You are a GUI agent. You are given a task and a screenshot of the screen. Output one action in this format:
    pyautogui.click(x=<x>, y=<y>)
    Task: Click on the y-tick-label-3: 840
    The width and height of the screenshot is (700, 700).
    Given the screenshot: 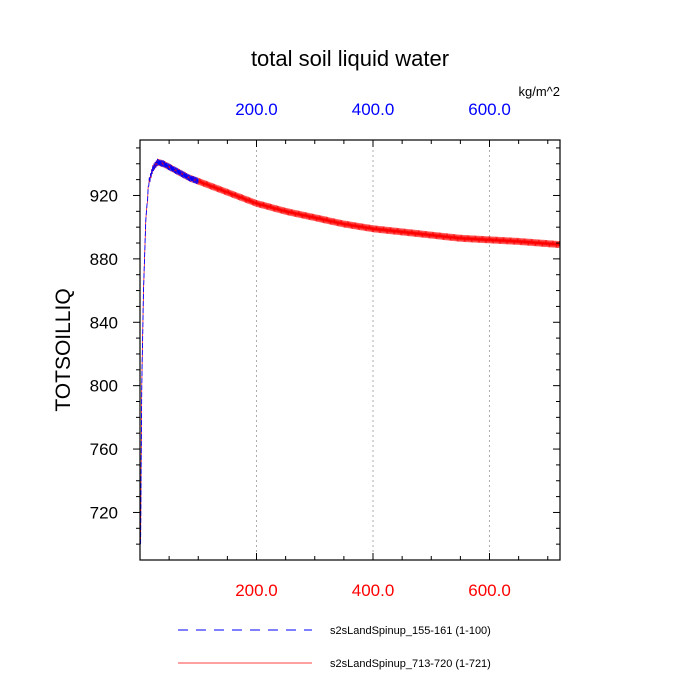 What is the action you would take?
    pyautogui.click(x=104, y=322)
    